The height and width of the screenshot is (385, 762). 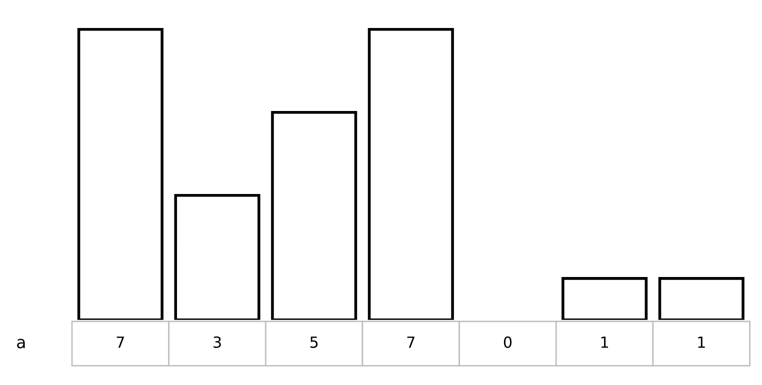 What do you see at coordinates (314, 342) in the screenshot?
I see `data-label: 5` at bounding box center [314, 342].